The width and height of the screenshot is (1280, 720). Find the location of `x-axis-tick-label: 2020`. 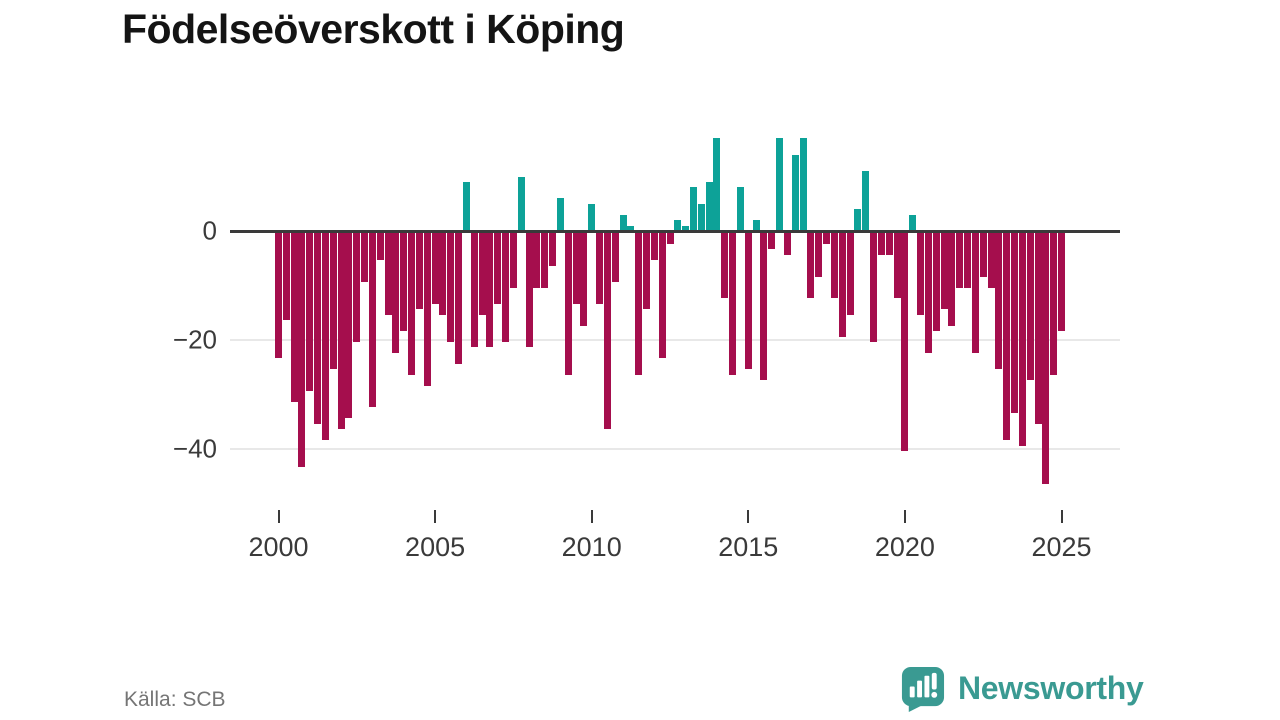

x-axis-tick-label: 2020 is located at coordinates (904, 547).